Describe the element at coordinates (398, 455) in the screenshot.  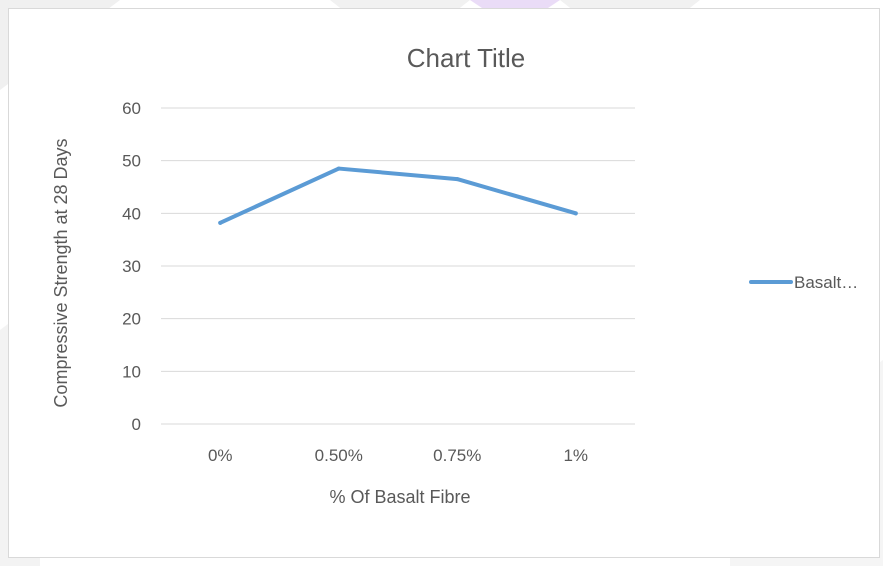
I see `x-axis-ticks: 0% 0.50% 0.75% 1%` at that location.